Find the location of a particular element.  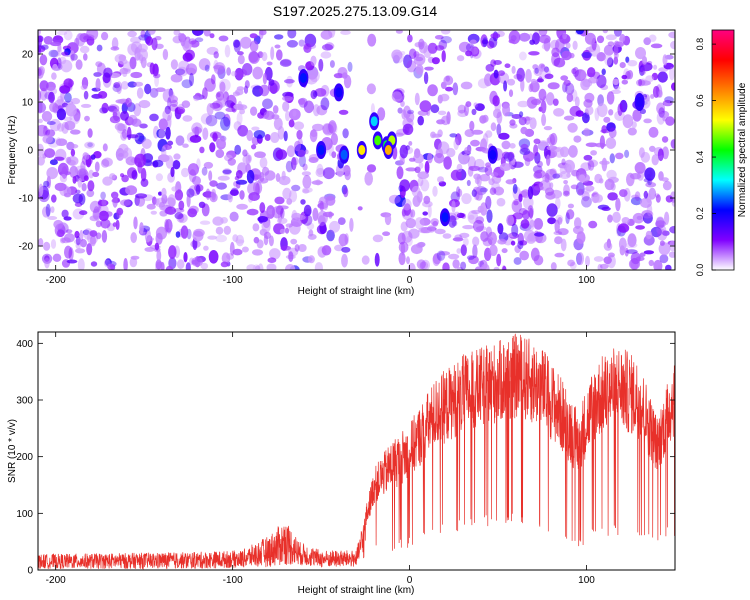

spectrogram-x-tick-label: -200 is located at coordinates (56, 280).